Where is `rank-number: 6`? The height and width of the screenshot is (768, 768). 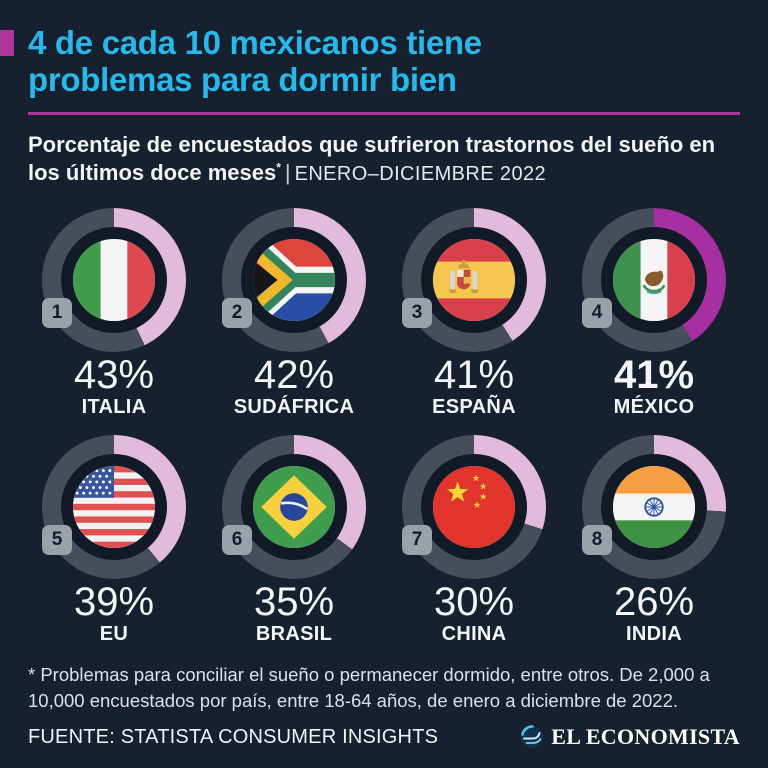 rank-number: 6 is located at coordinates (237, 539).